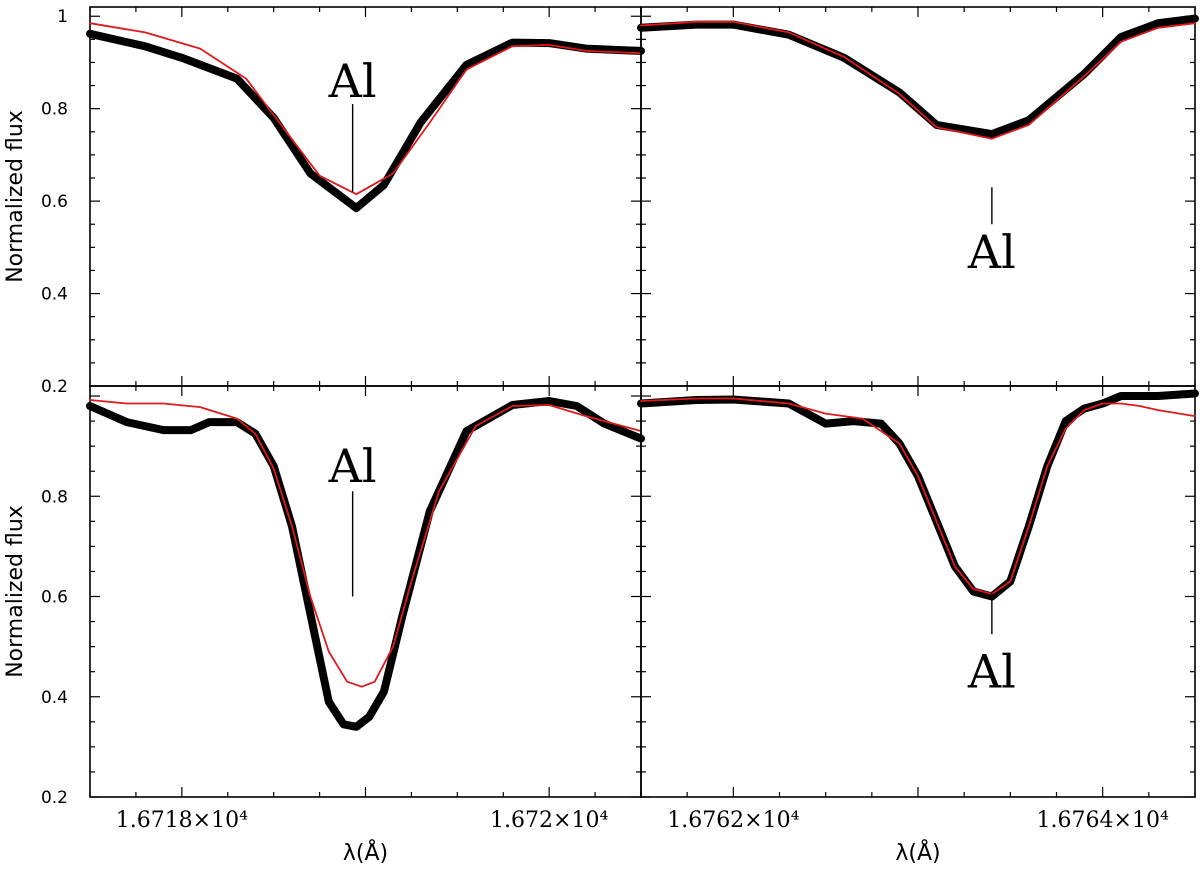 This screenshot has width=1200, height=871. Describe the element at coordinates (182, 820) in the screenshot. I see `x-tick-label: 1.6718×10⁴` at that location.